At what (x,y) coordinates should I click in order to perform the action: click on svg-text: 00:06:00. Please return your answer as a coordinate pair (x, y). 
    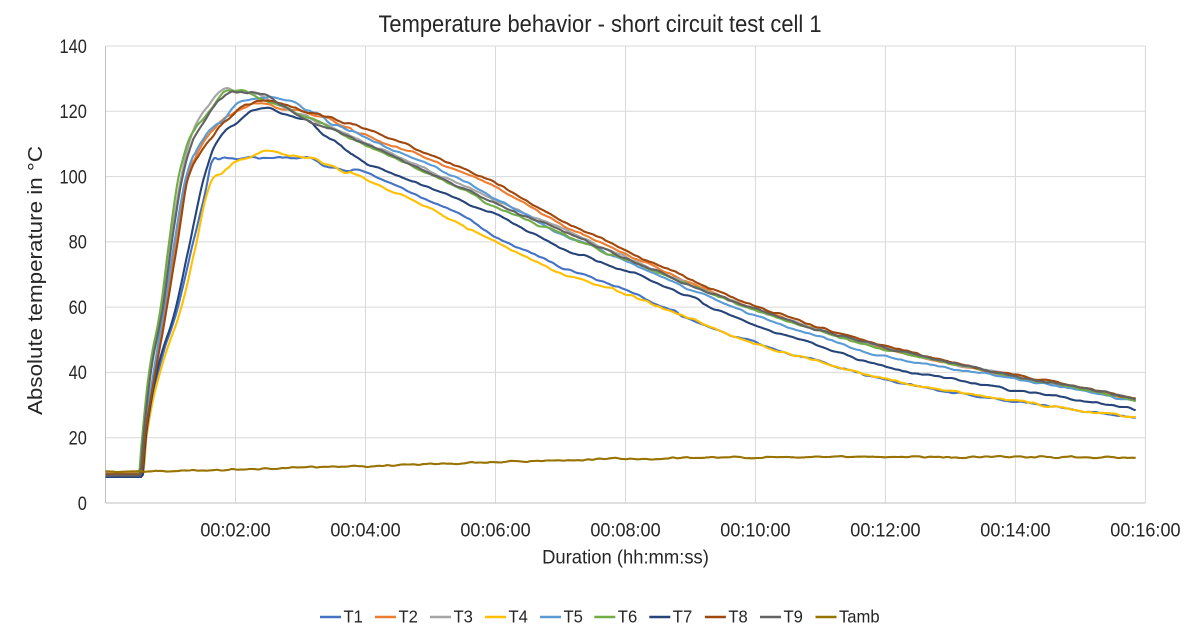
    Looking at the image, I should click on (495, 530).